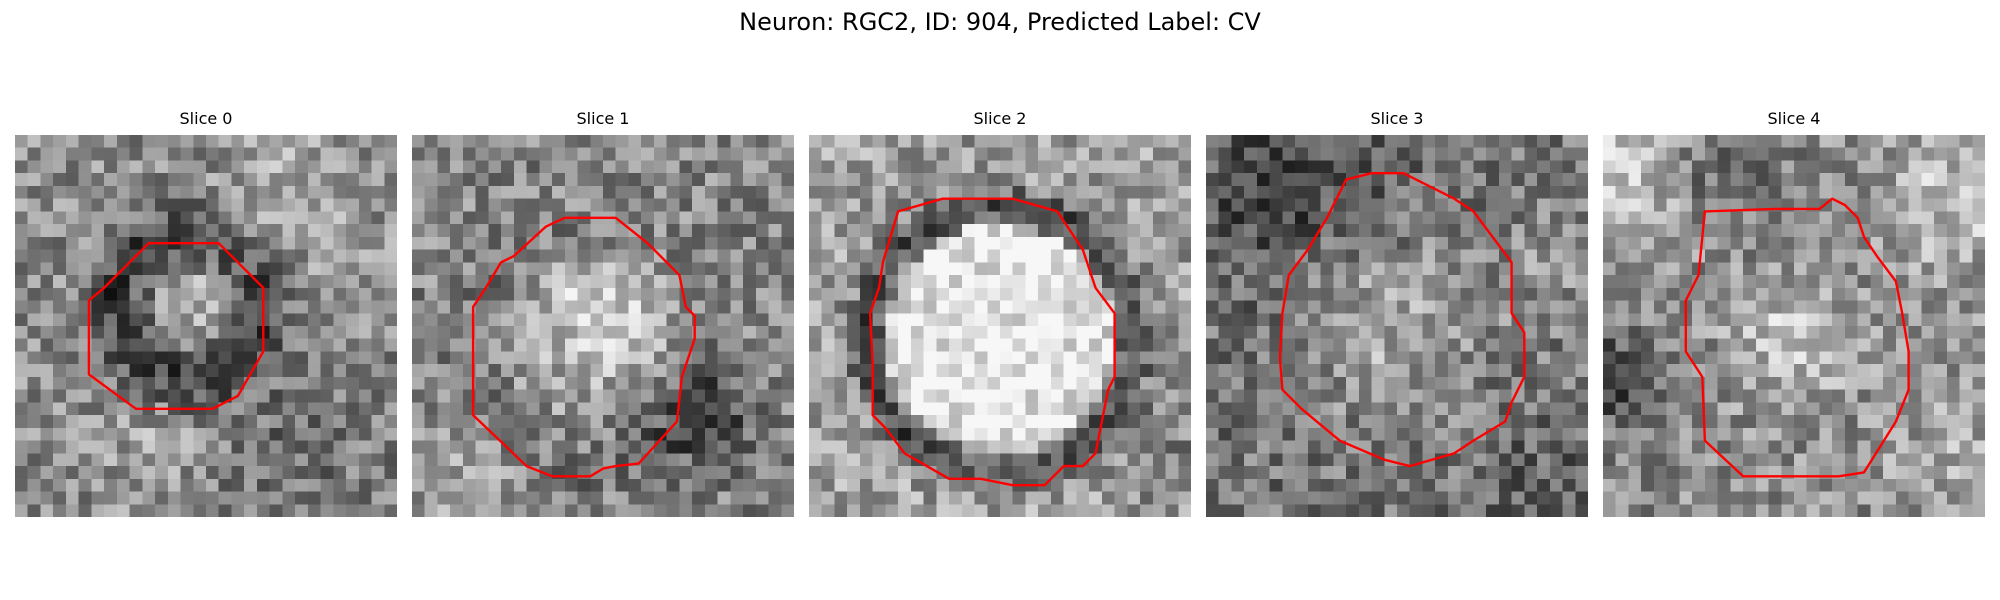  I want to click on slice-panel-2: Slice 2, so click(1000, 312).